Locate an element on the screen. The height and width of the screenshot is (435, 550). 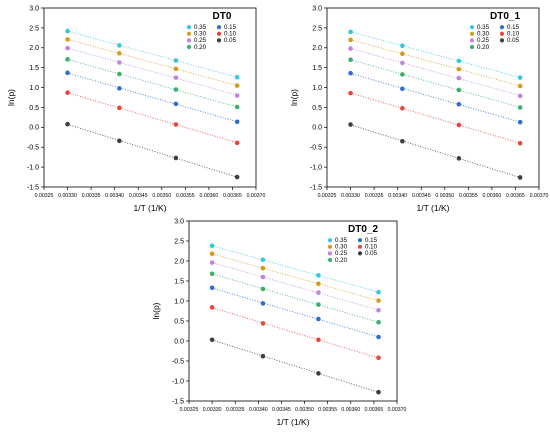
legend-marker-0.35 is located at coordinates (189, 27).